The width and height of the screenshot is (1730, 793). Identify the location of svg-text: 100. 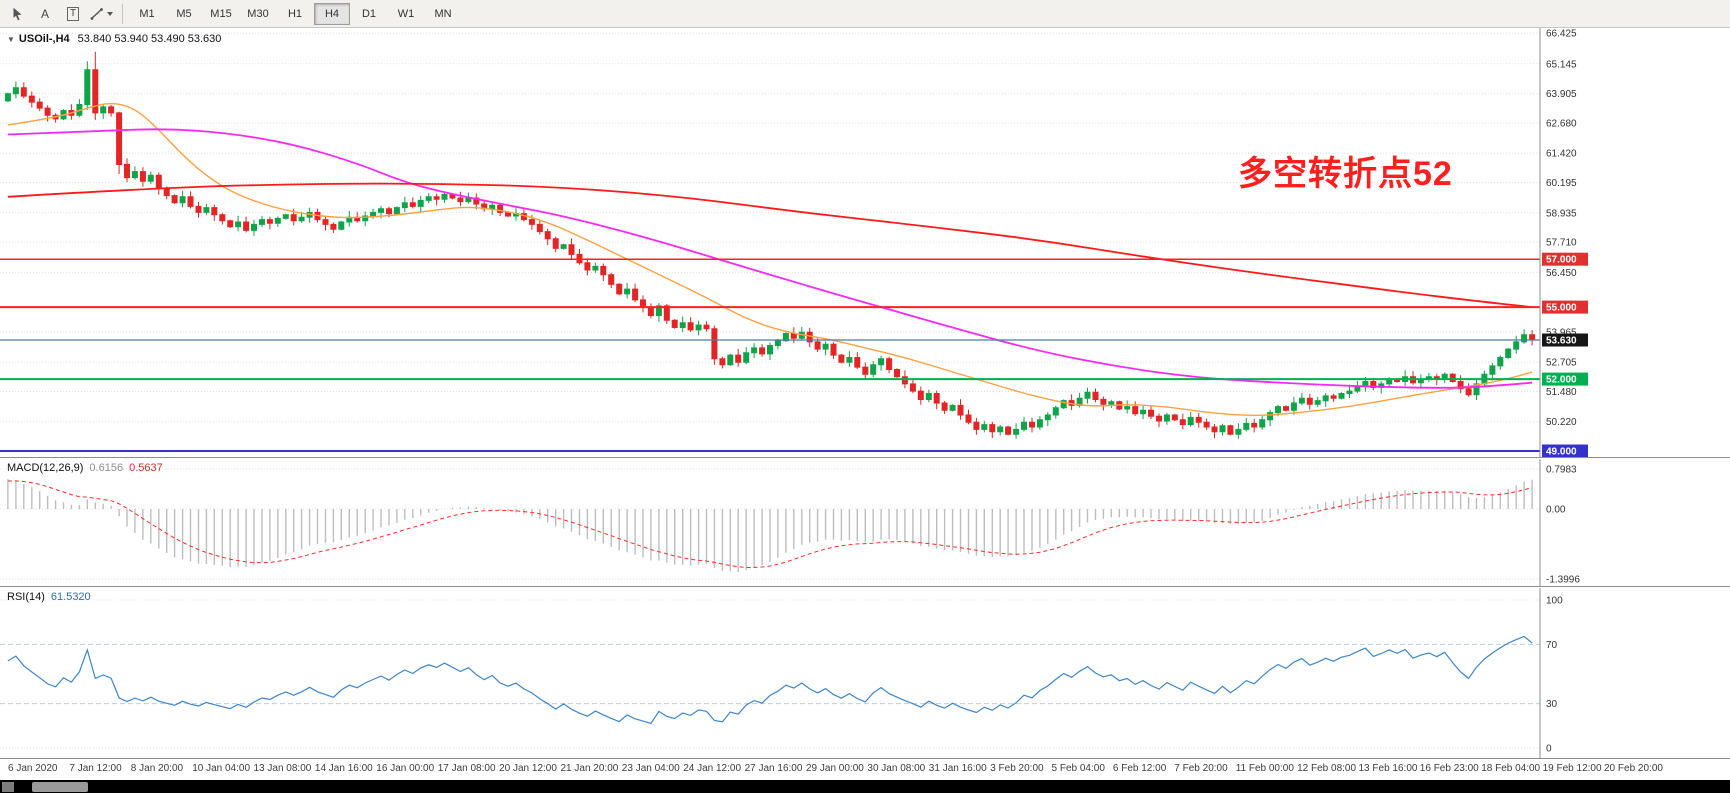
(1554, 601).